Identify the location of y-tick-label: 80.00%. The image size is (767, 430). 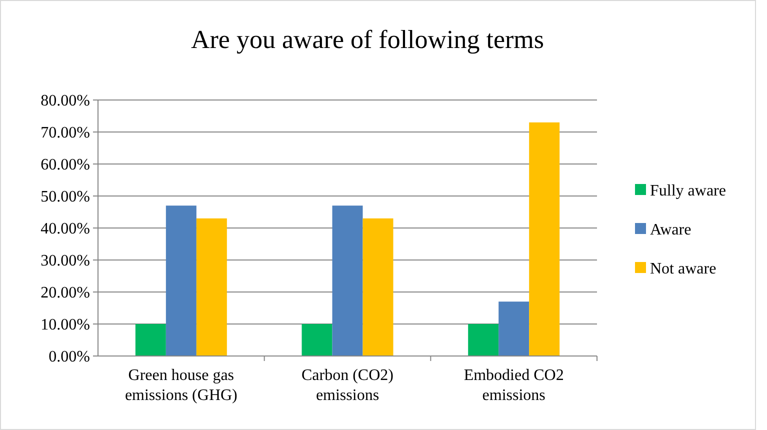
(65, 101).